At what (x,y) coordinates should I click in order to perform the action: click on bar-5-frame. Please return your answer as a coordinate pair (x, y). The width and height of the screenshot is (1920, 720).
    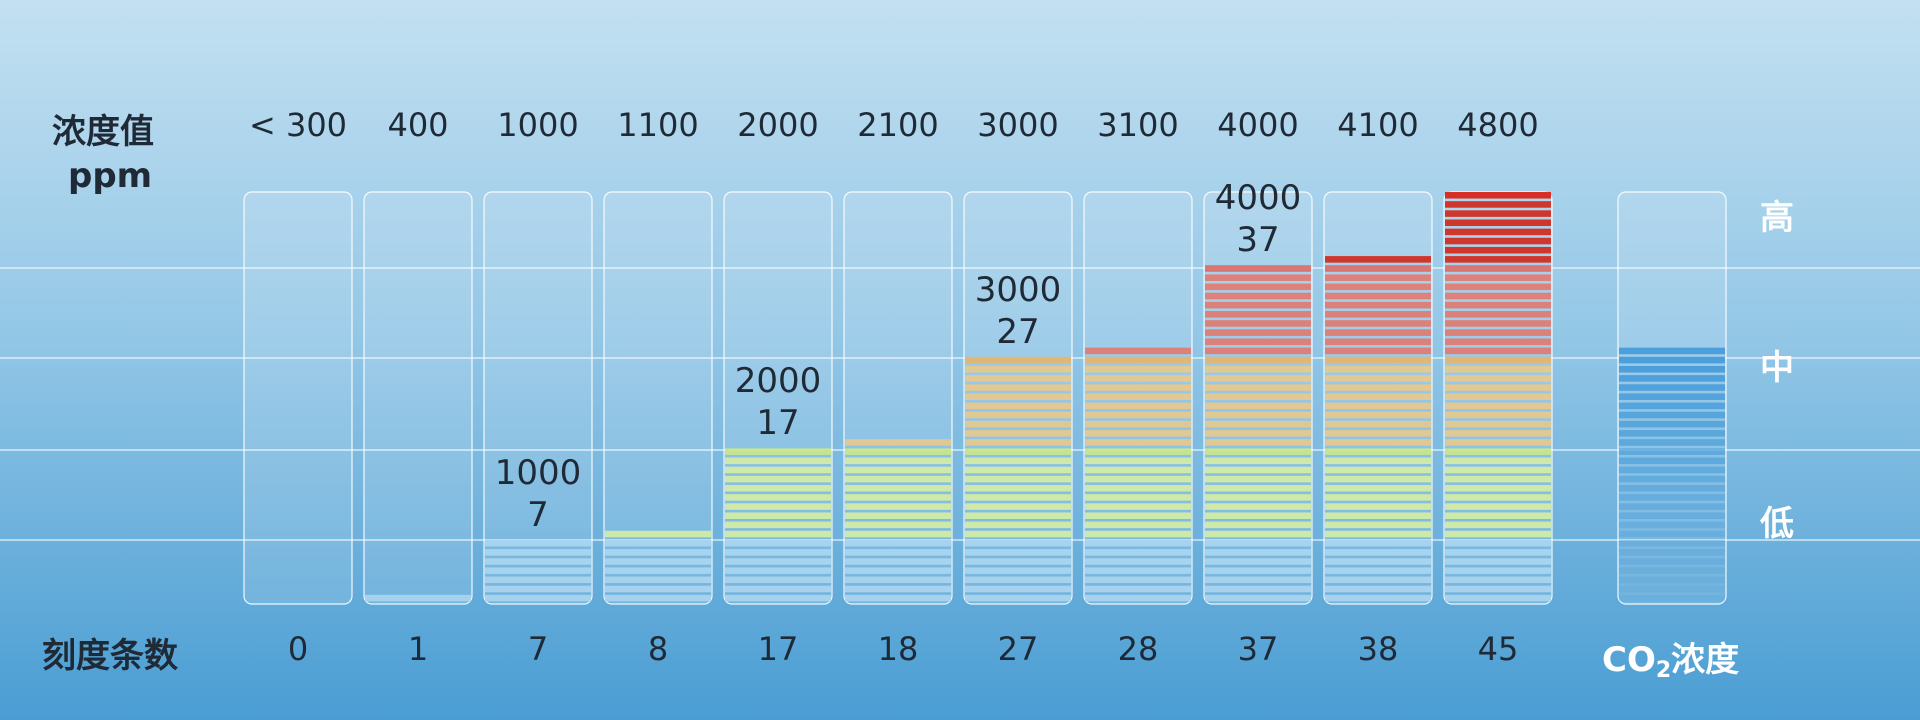
    Looking at the image, I should click on (898, 398).